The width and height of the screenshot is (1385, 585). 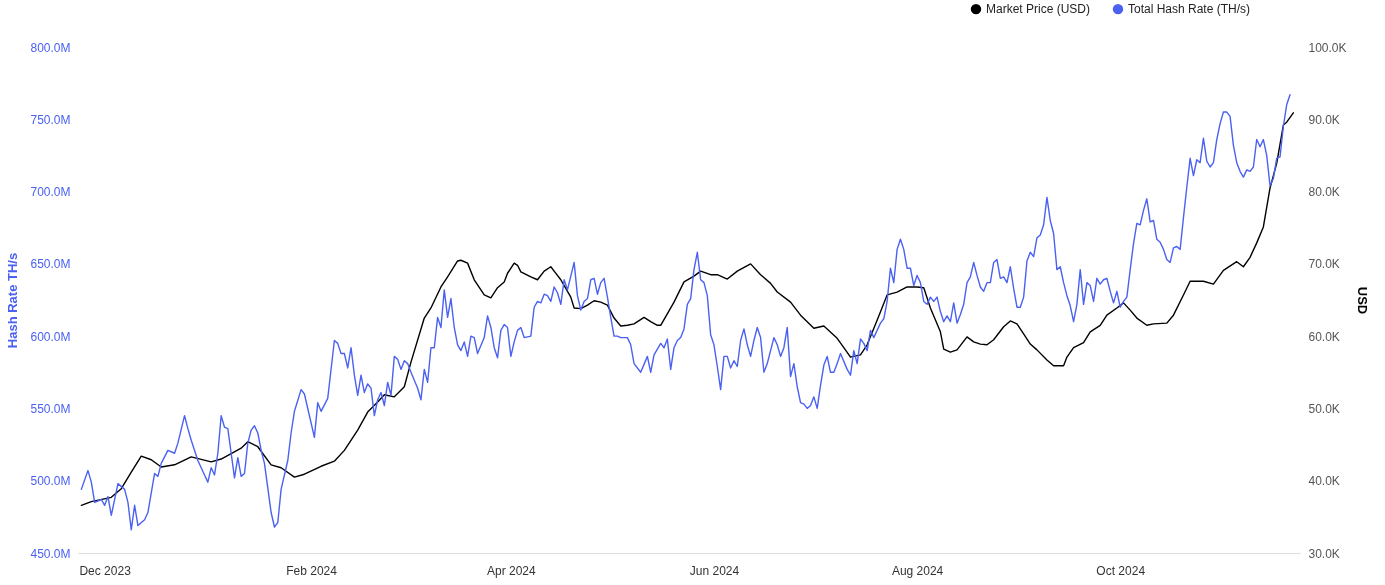 I want to click on y2-tick-label: 80.0K, so click(x=1324, y=192).